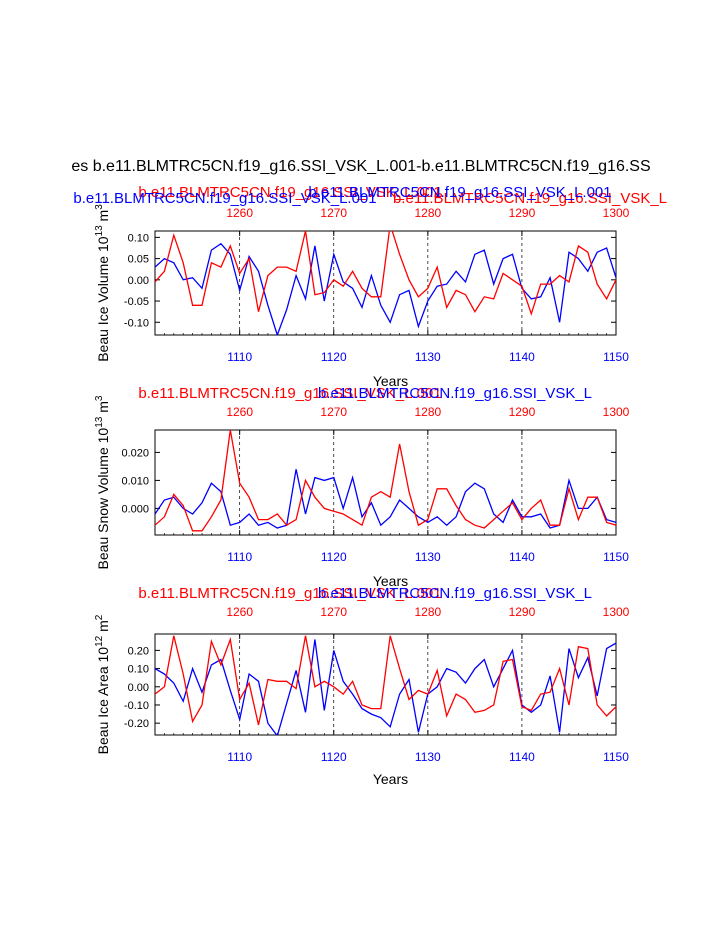 The height and width of the screenshot is (935, 723). Describe the element at coordinates (138, 670) in the screenshot. I see `ytick-label-1: 0.10` at that location.